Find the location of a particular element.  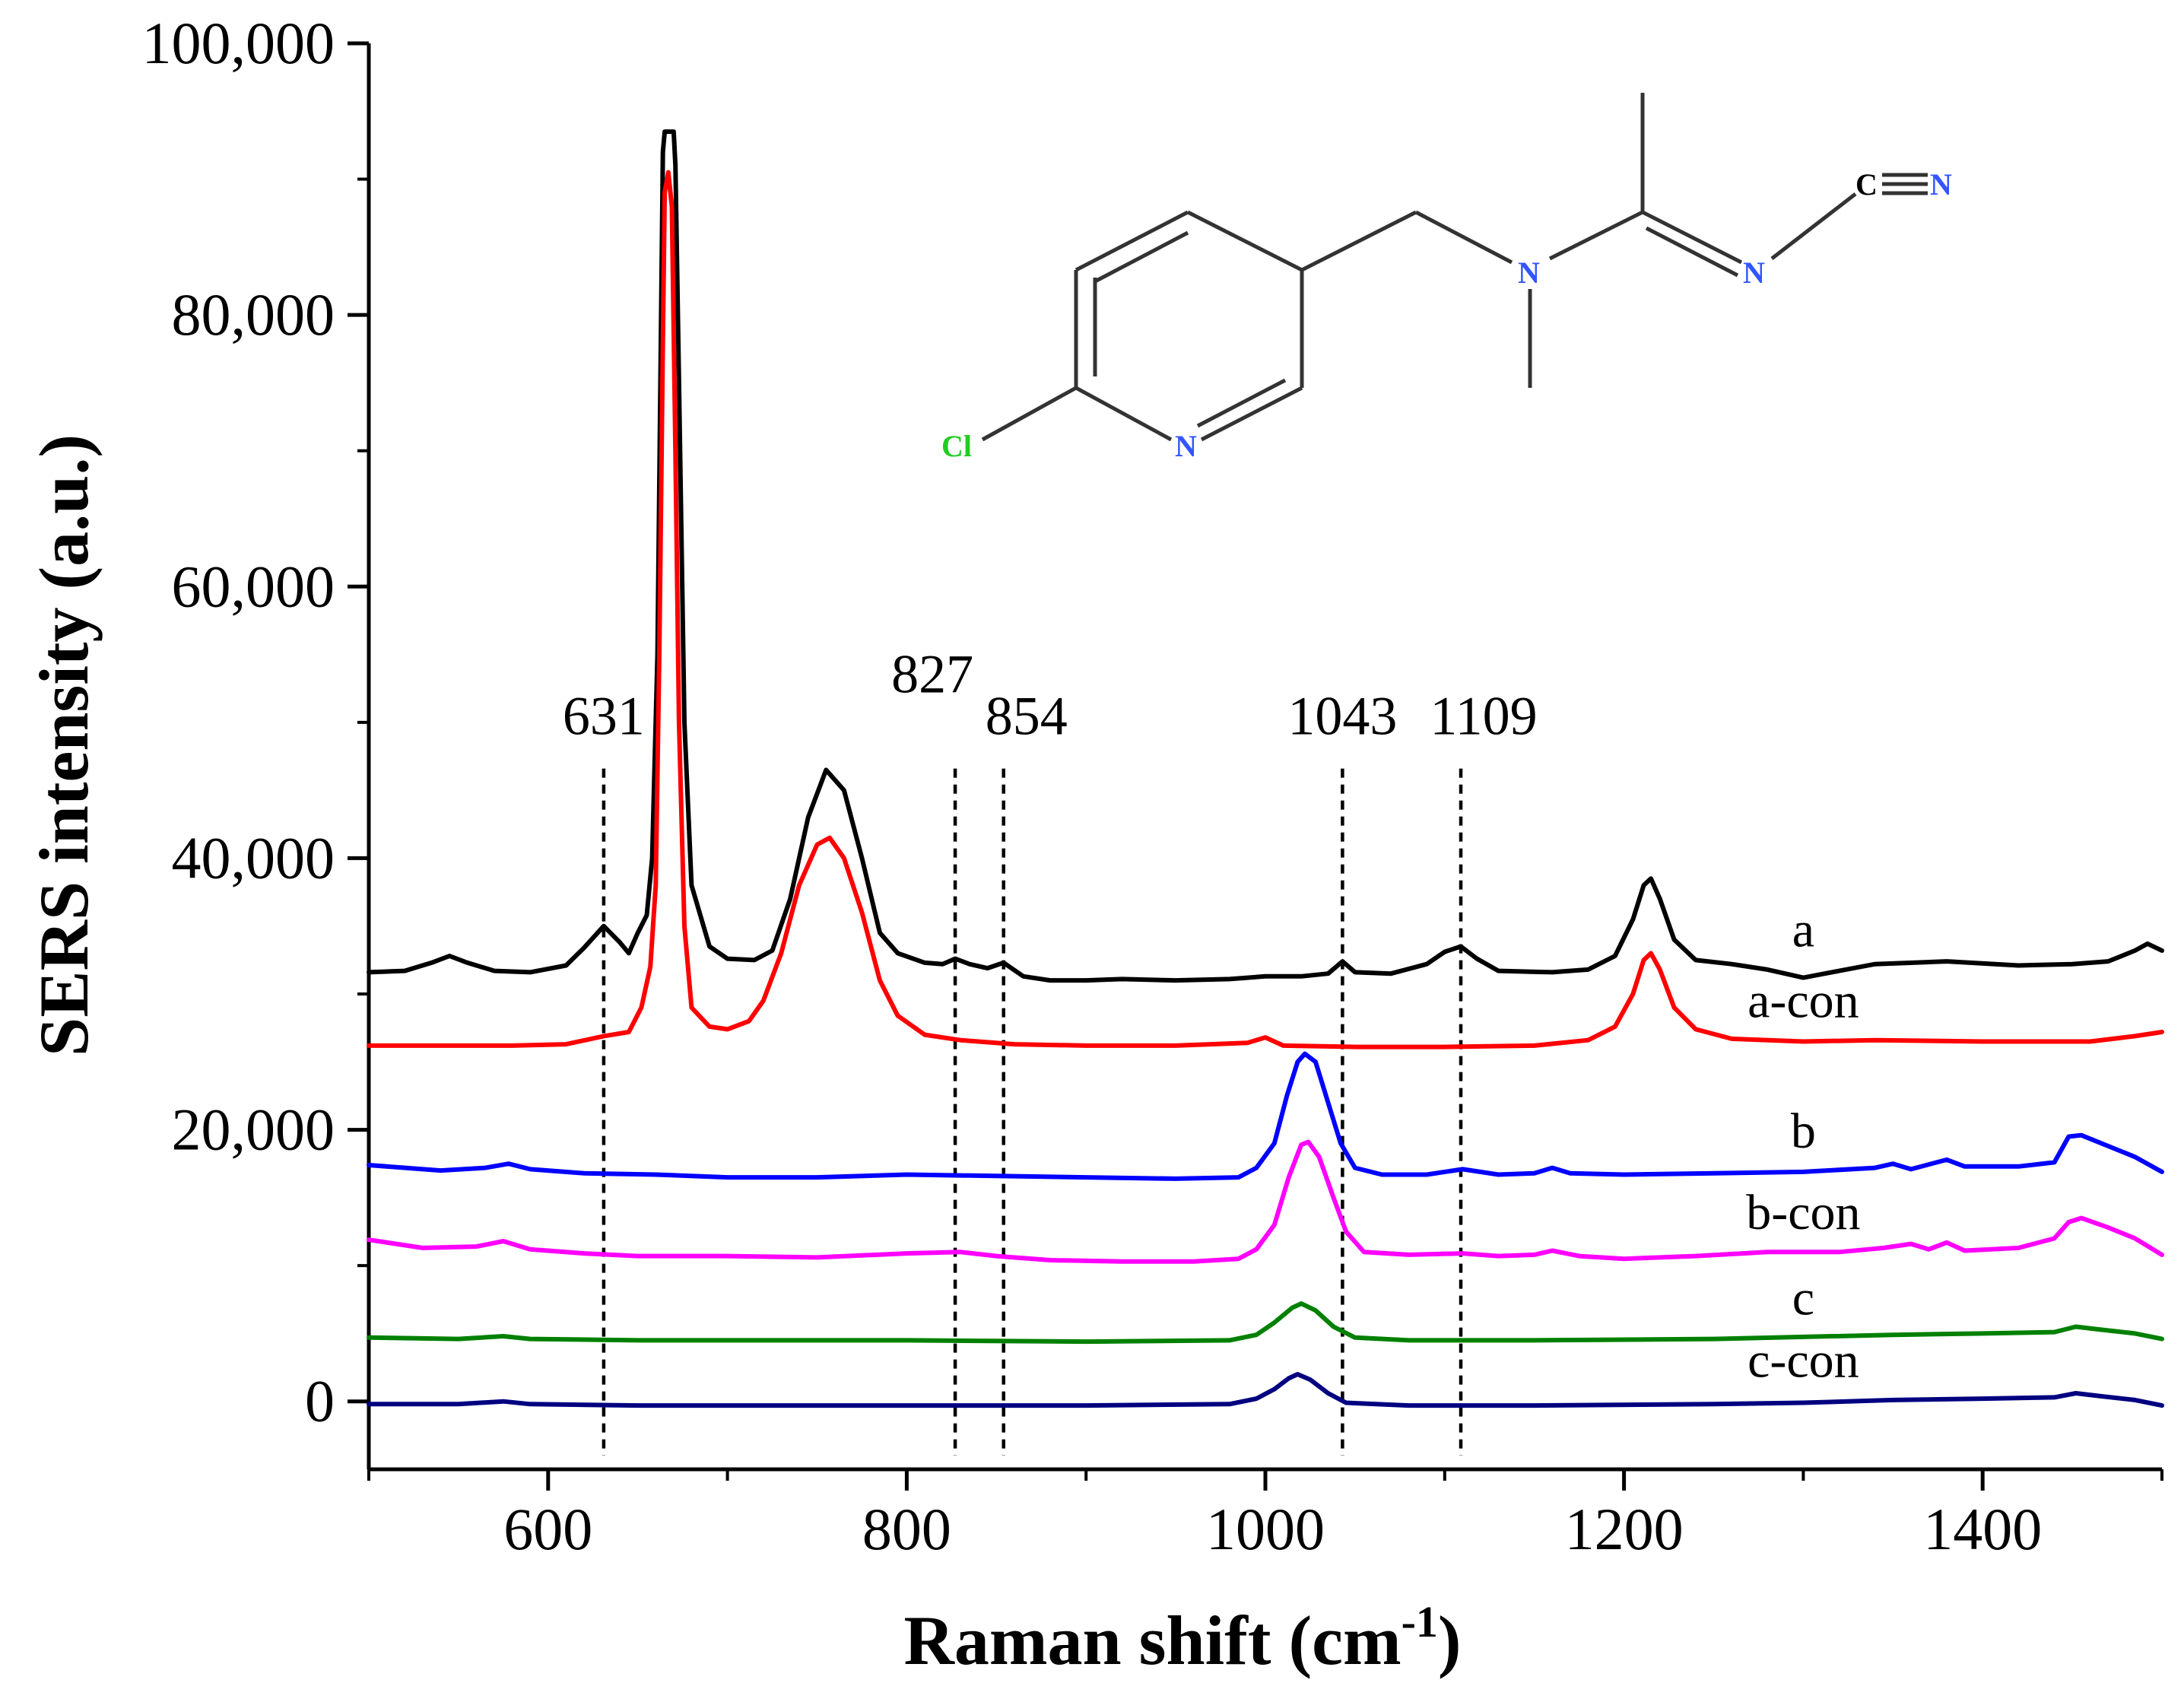

series-label-a: a is located at coordinates (1803, 931).